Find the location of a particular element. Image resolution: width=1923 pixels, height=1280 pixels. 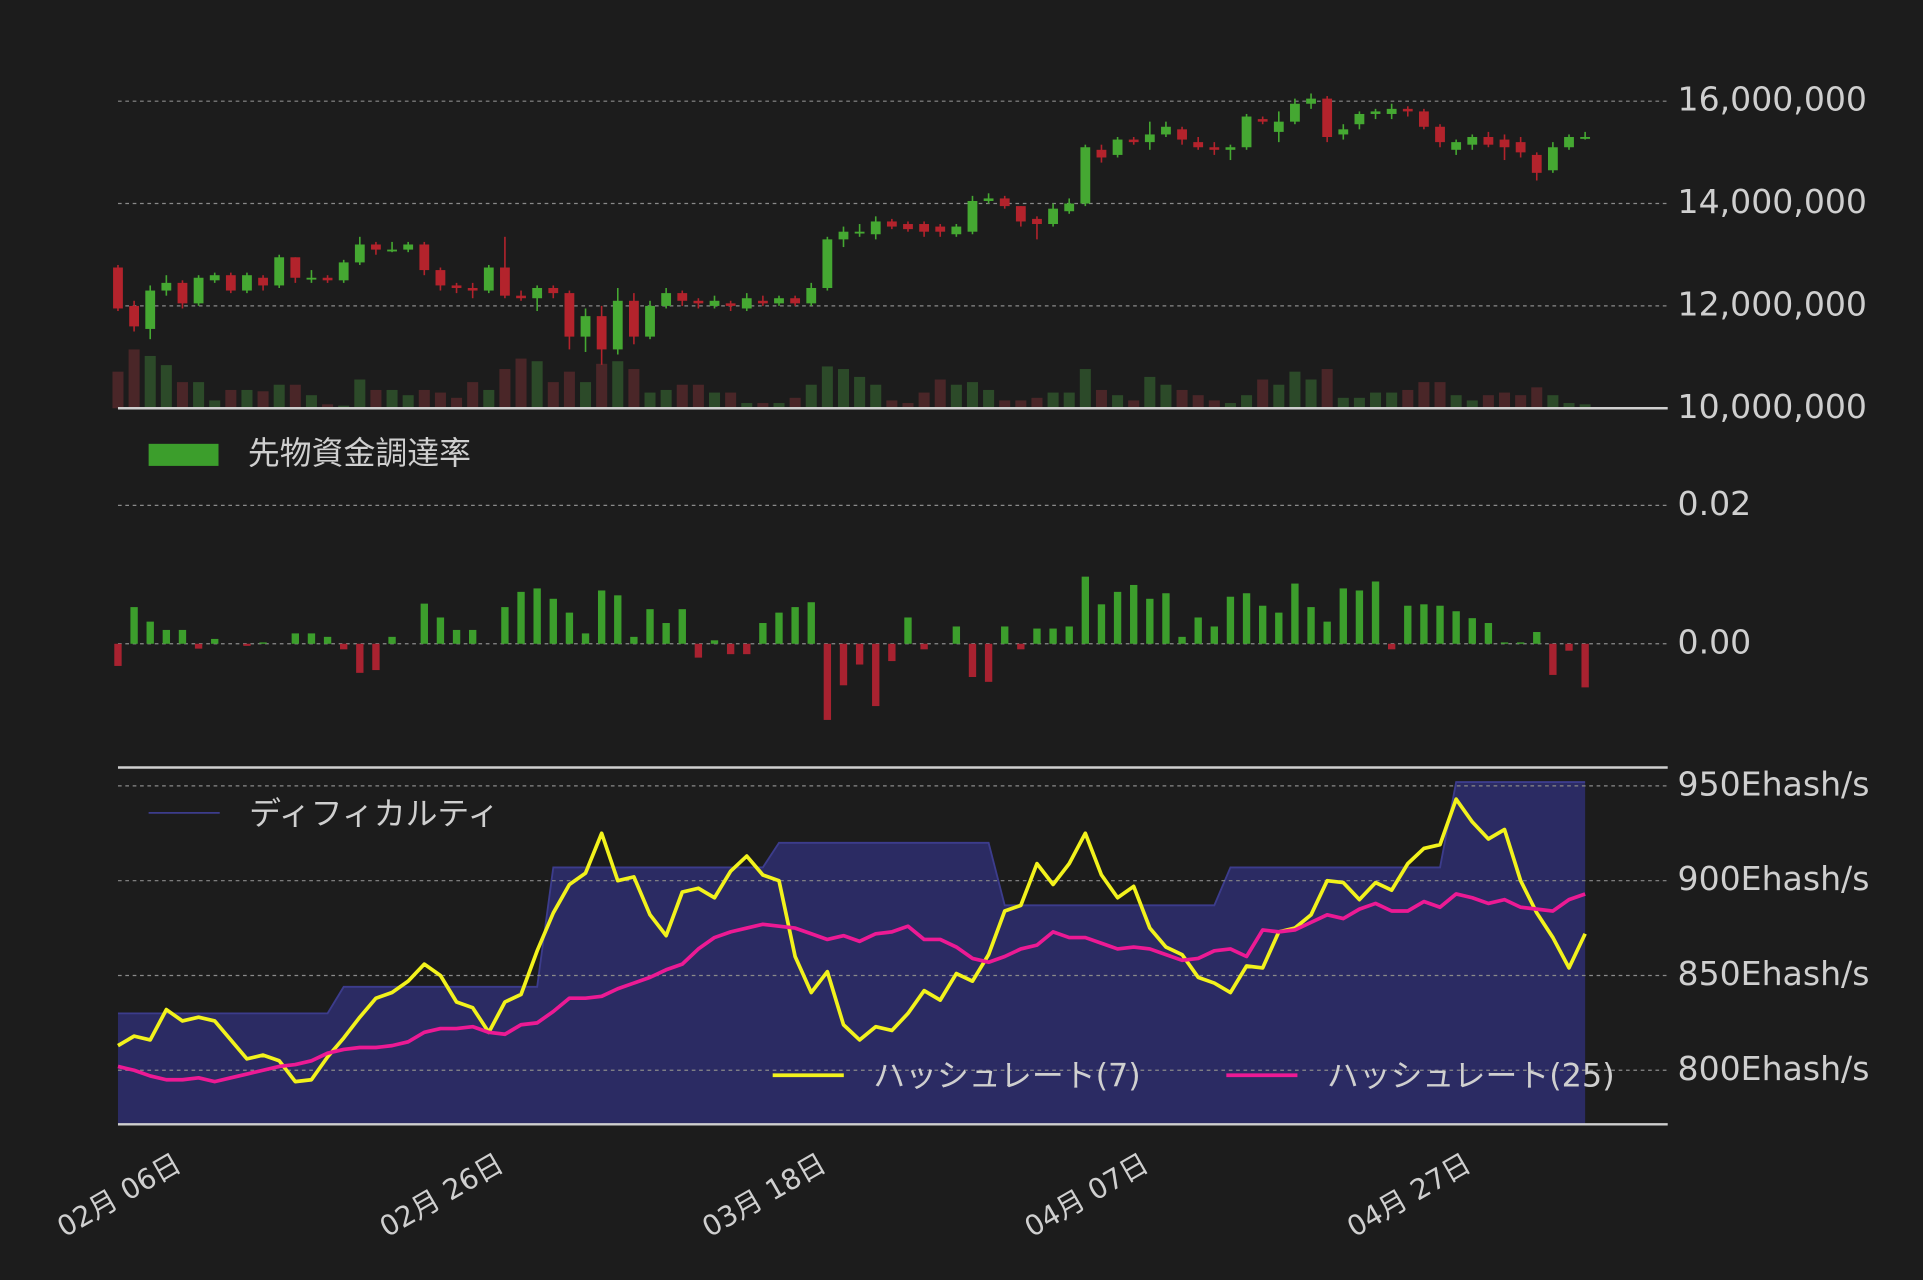

y-tick-label: 12,000,000 is located at coordinates (1772, 303).